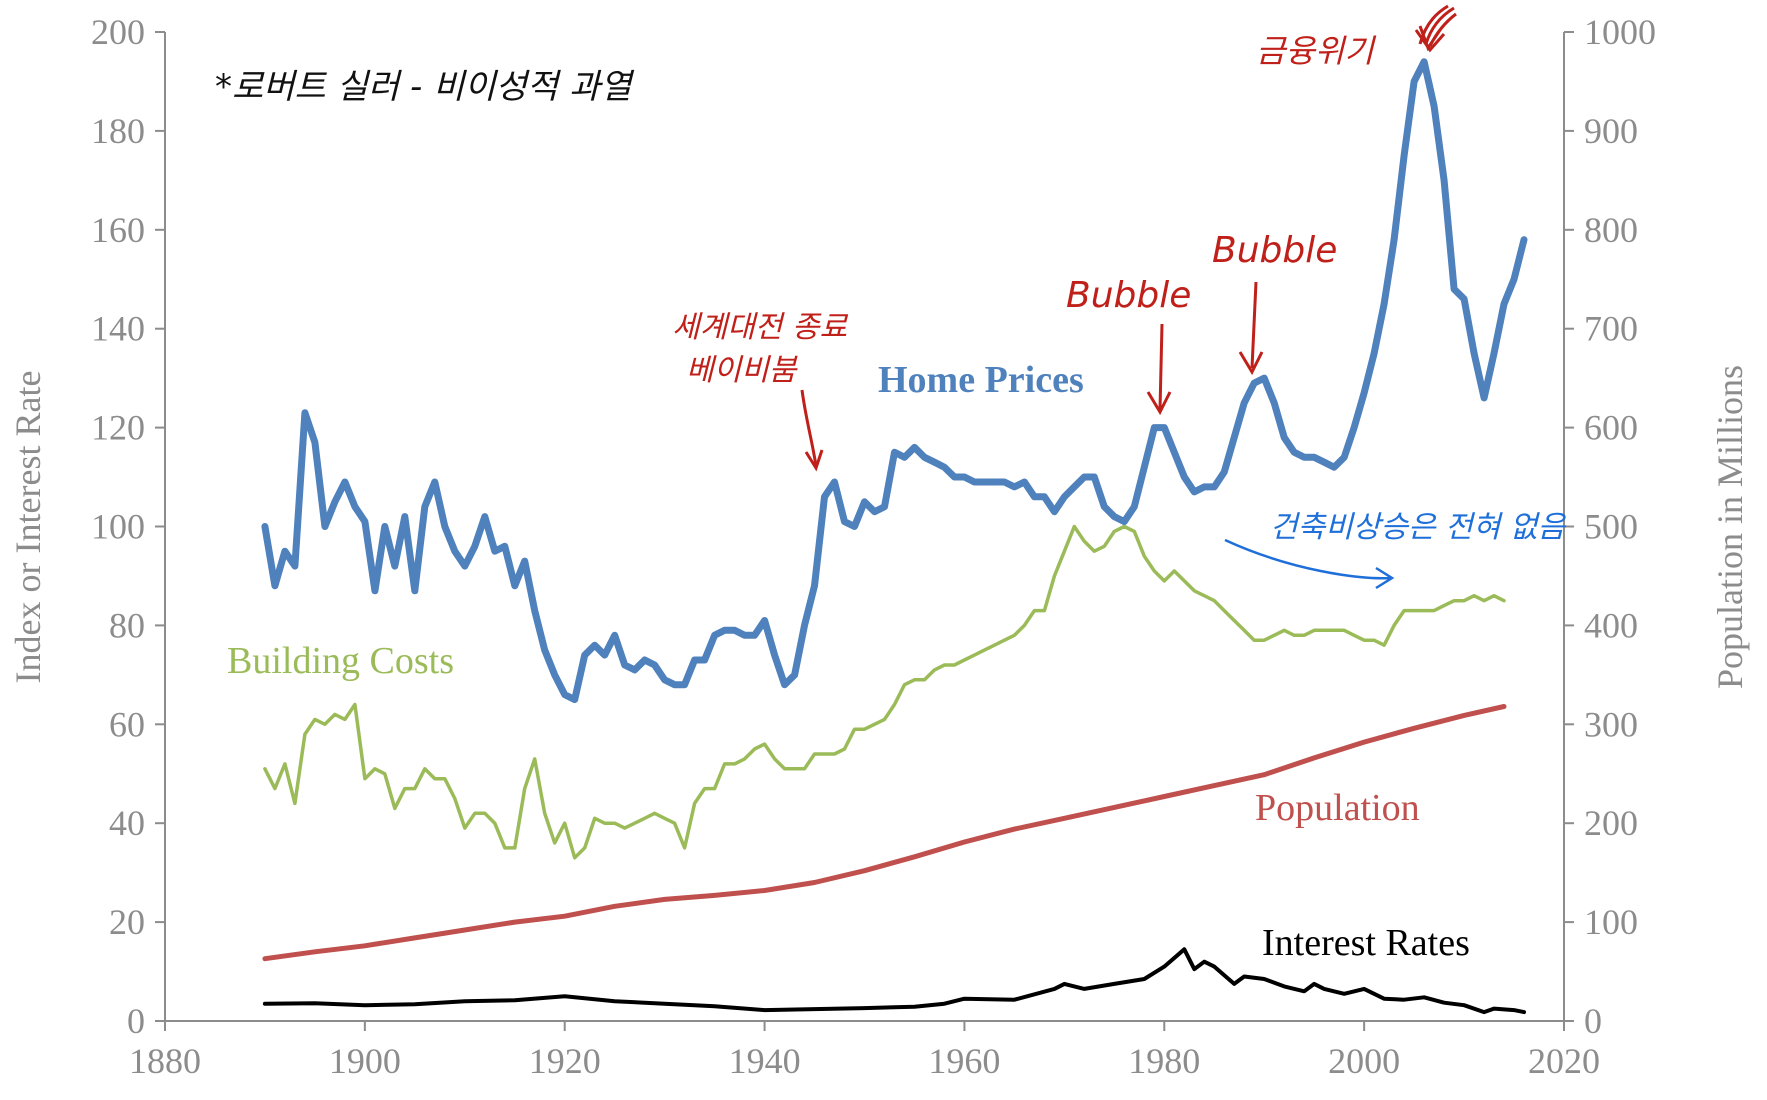  I want to click on x-tick-label: 2020, so click(1564, 1061).